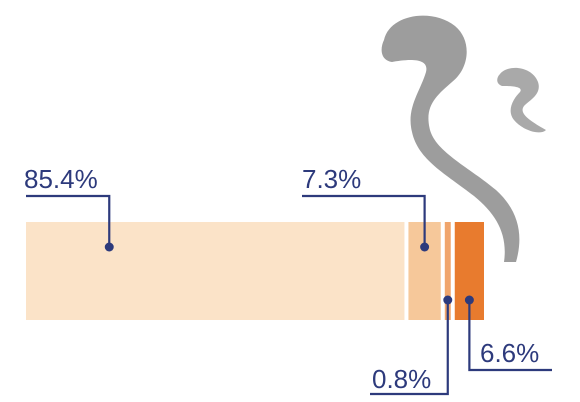 This screenshot has width=580, height=402. I want to click on data-label-3: 0.8%, so click(401, 379).